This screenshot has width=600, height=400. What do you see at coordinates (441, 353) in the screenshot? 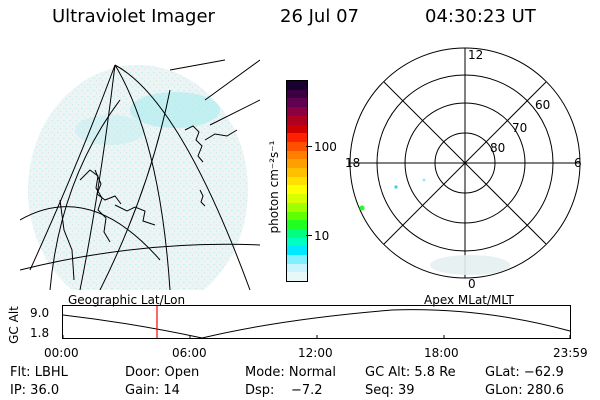
I see `timeline-xtick-1800: 18:00` at bounding box center [441, 353].